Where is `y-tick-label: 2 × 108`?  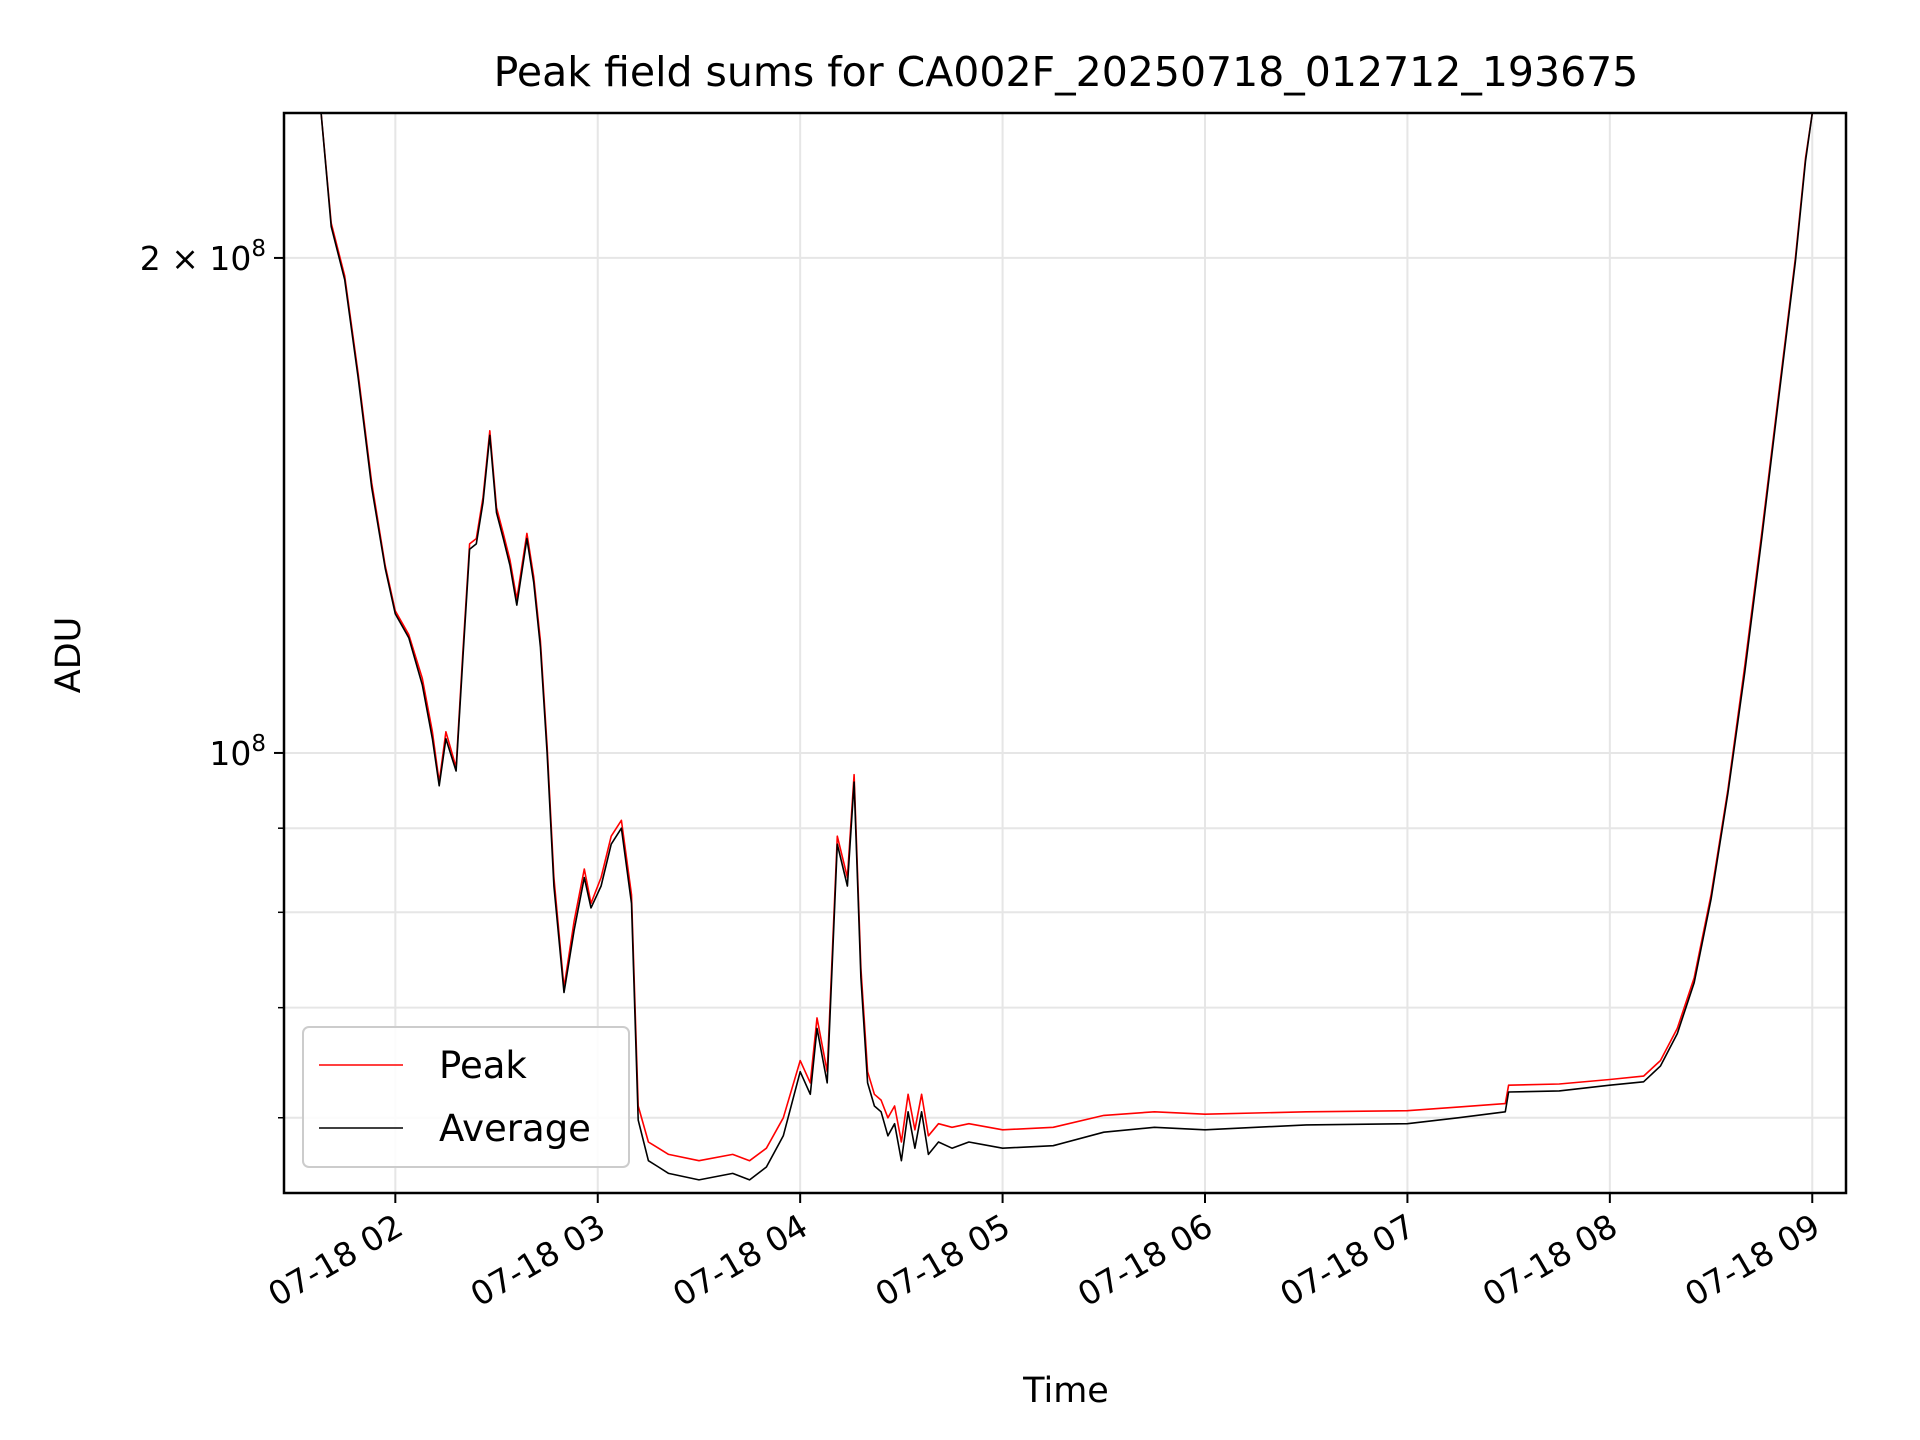 y-tick-label: 2 × 108 is located at coordinates (203, 257).